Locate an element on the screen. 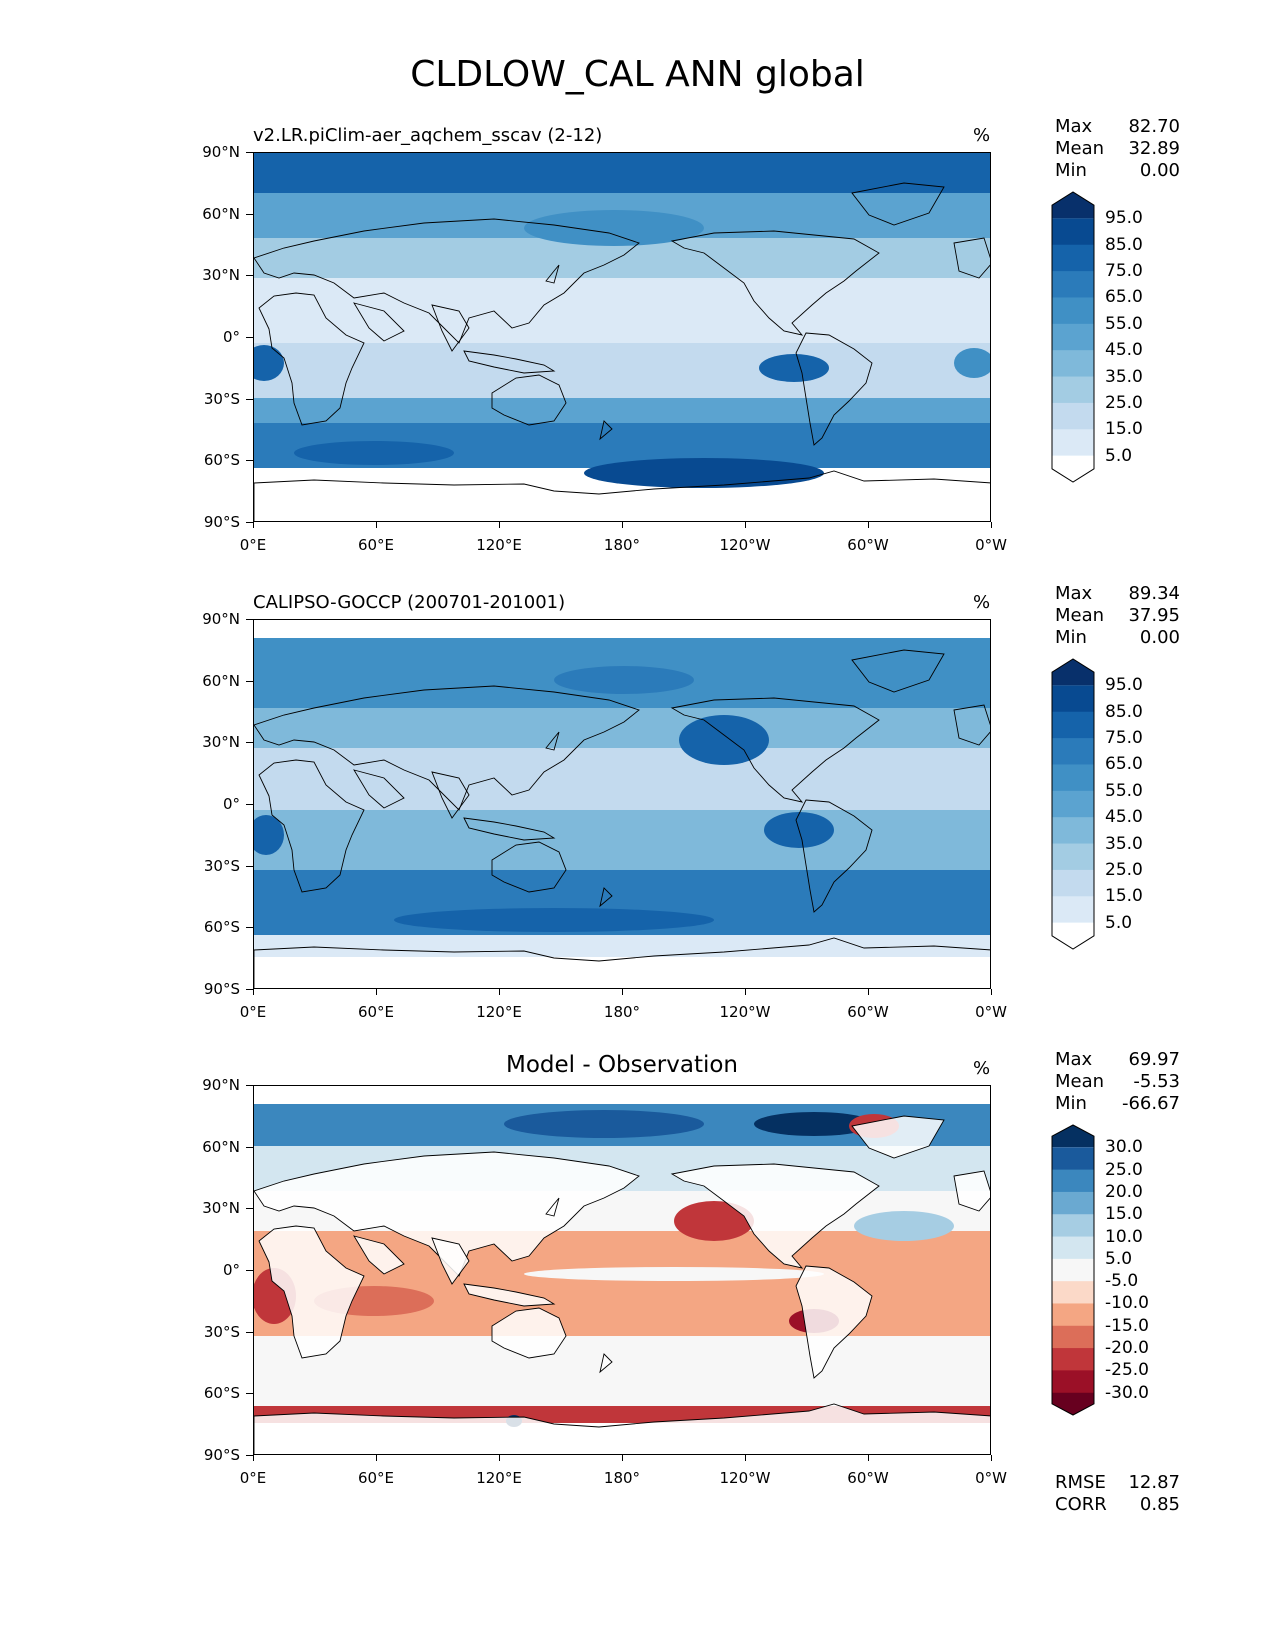 Image resolution: width=1275 pixels, height=1650 pixels. colorbar-swatches is located at coordinates (1073, 337).